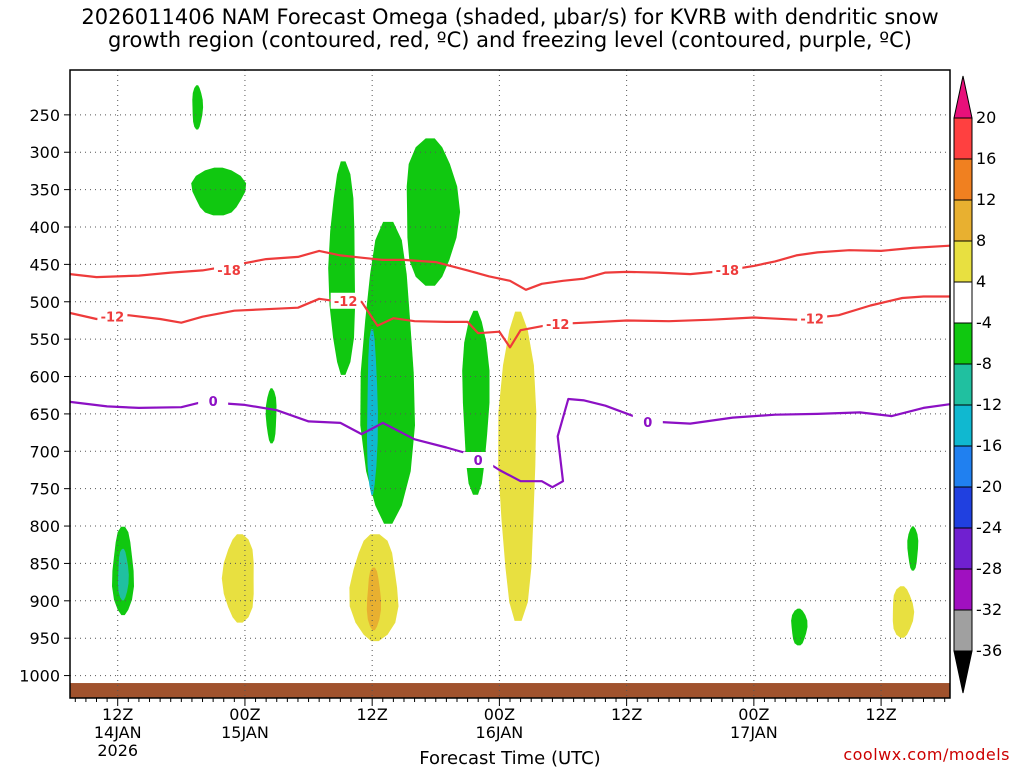 This screenshot has height=768, width=1024. I want to click on colorbar-label: 20, so click(986, 117).